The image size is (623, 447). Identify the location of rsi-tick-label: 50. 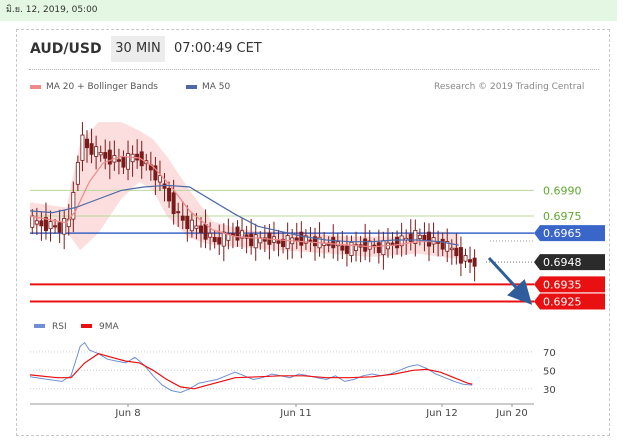
(549, 371).